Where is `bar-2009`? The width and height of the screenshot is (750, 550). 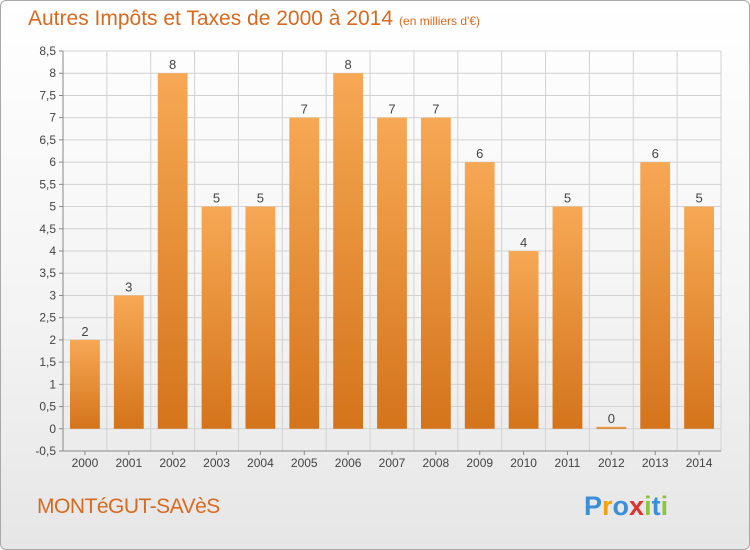
bar-2009 is located at coordinates (479, 295).